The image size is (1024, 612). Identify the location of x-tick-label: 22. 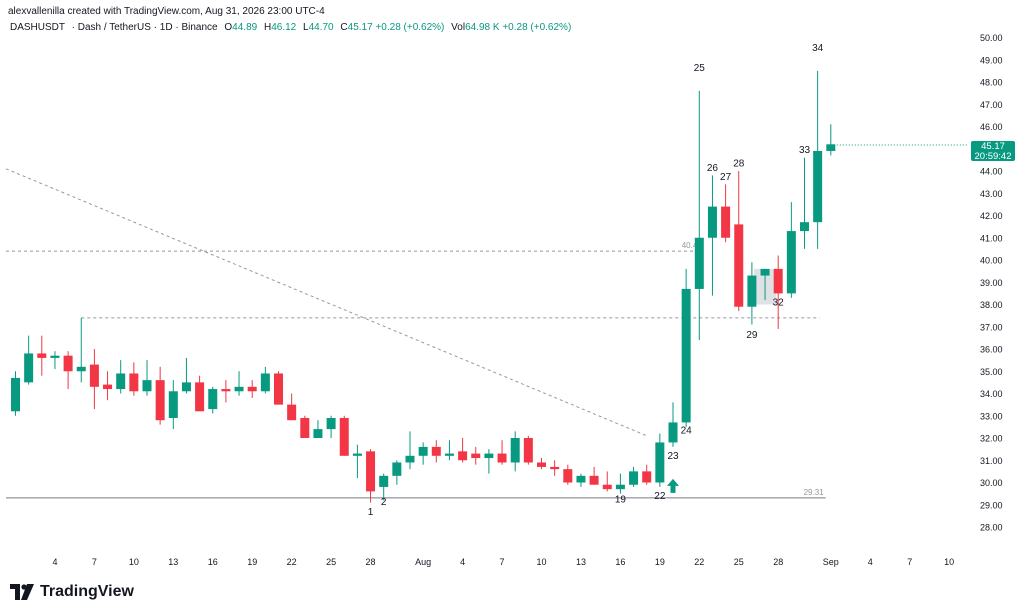
(699, 562).